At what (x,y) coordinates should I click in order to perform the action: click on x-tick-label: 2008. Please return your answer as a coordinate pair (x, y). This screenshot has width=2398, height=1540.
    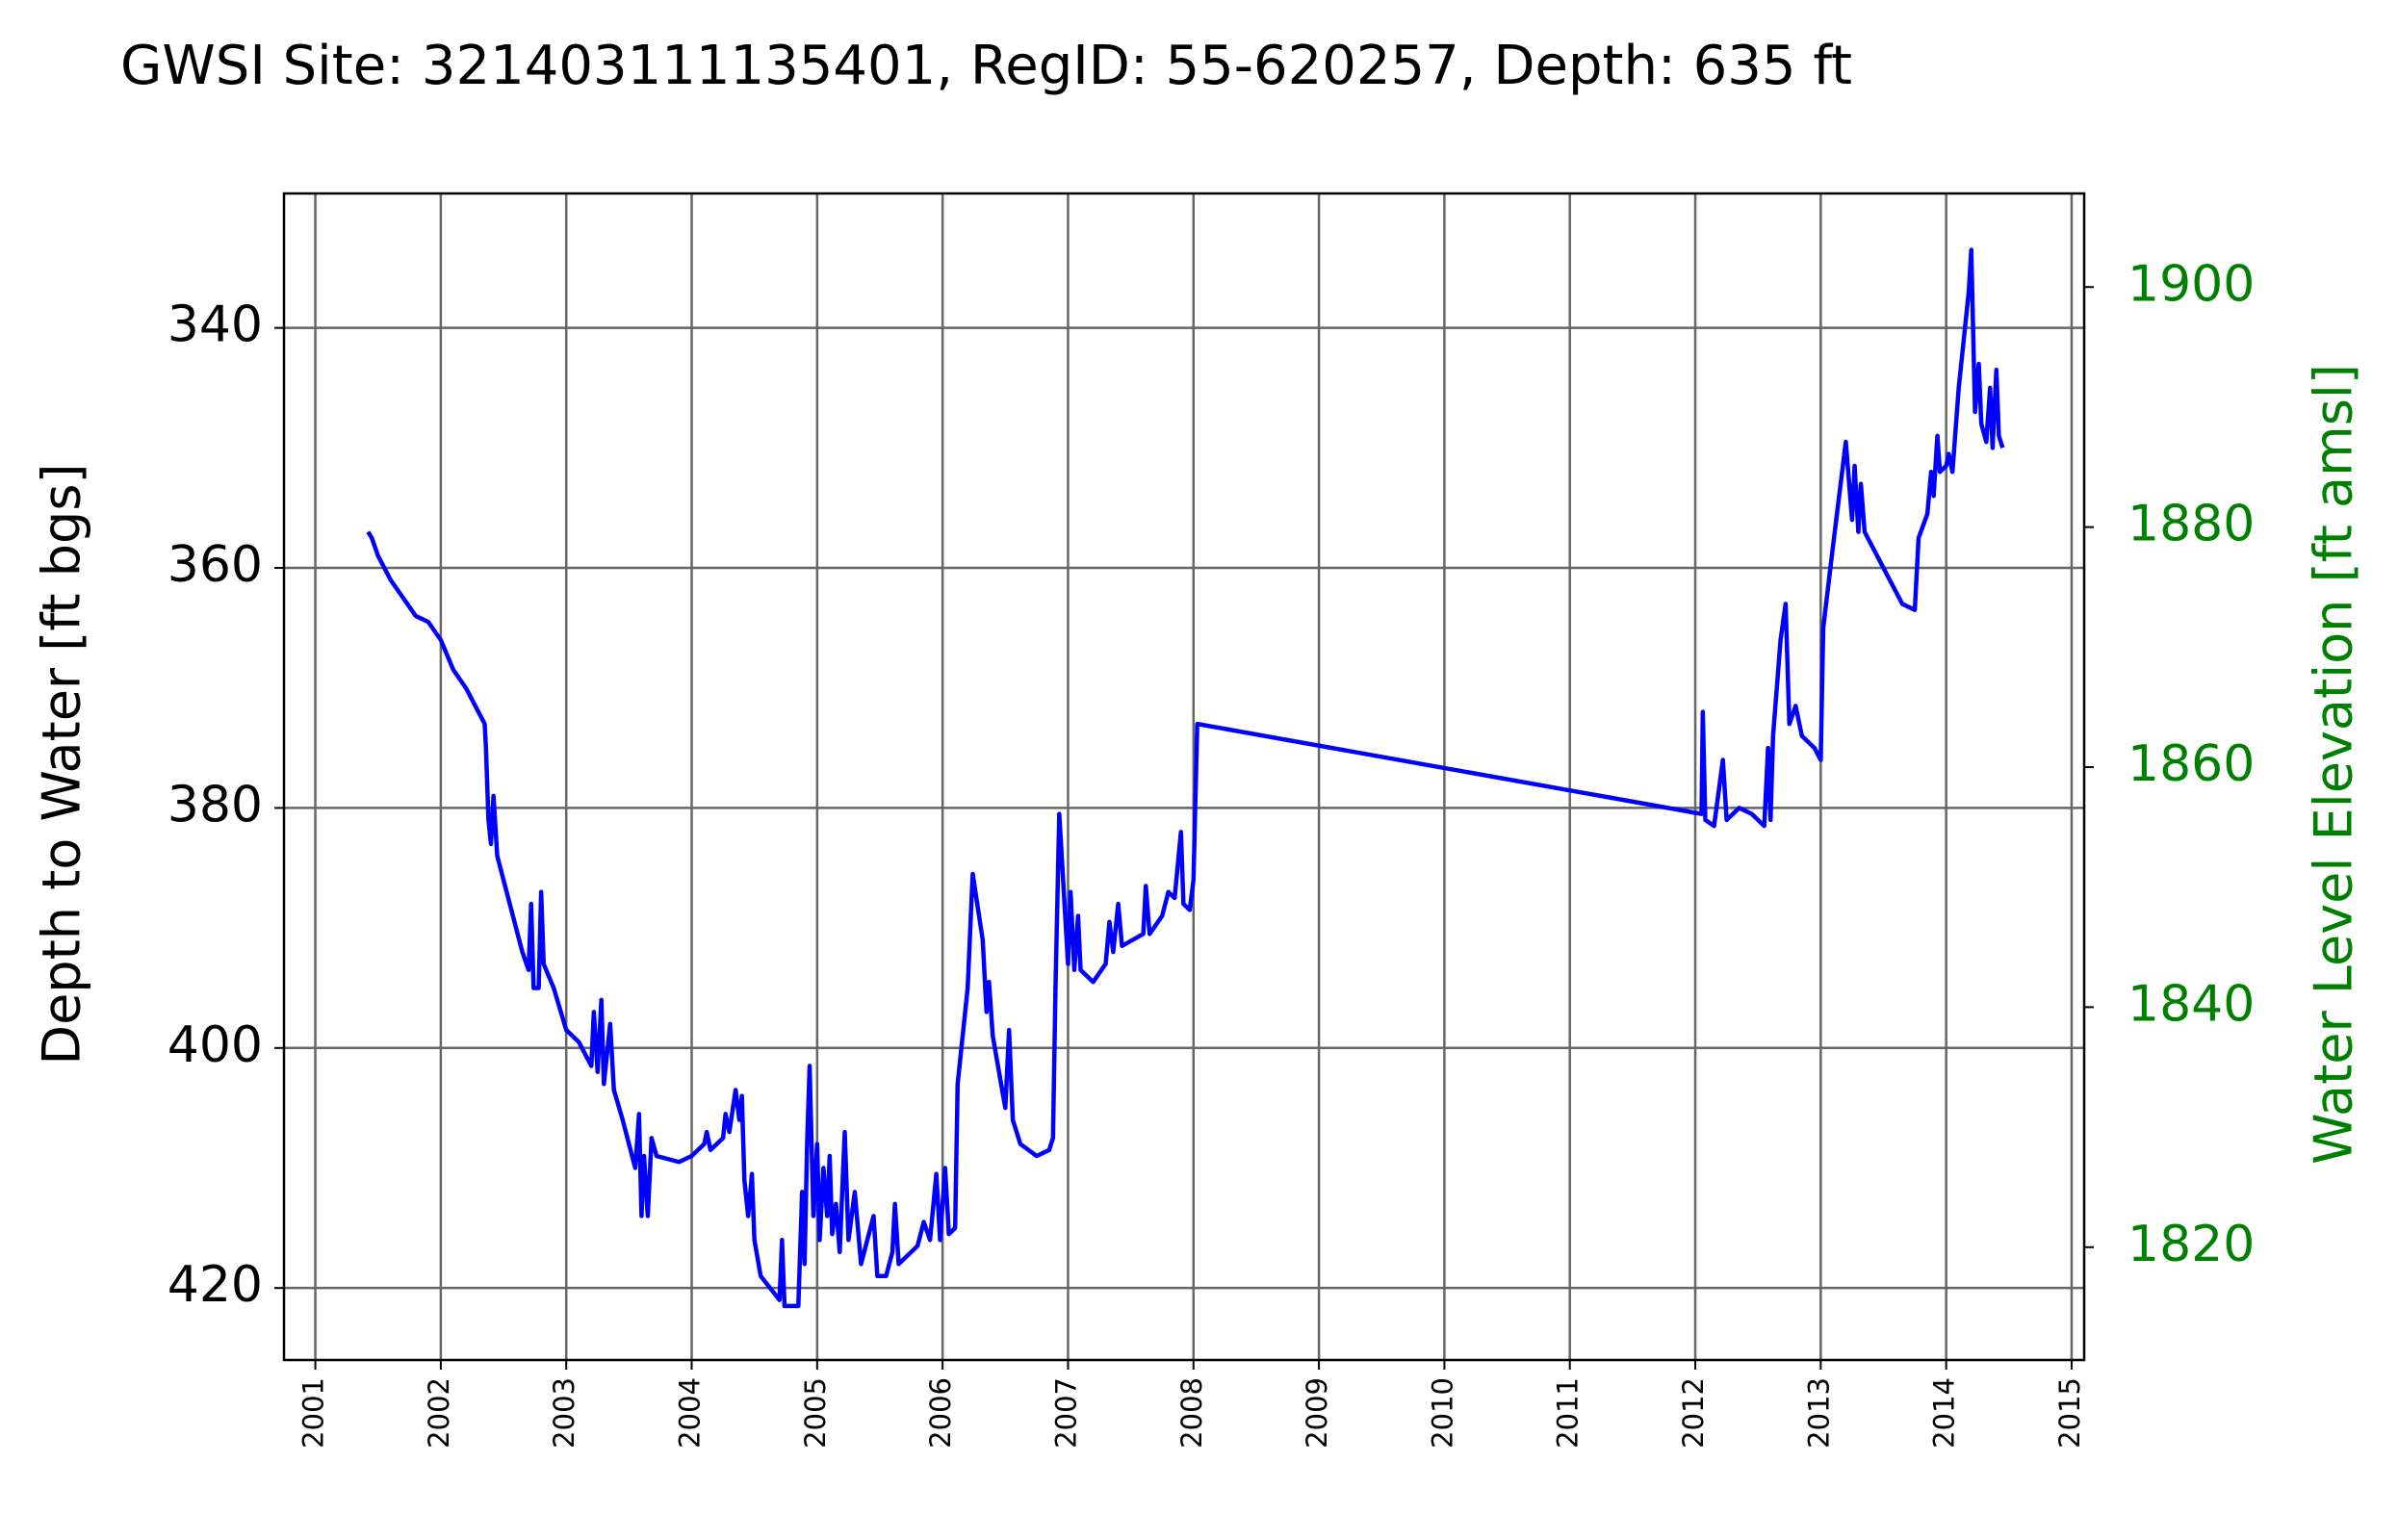
    Looking at the image, I should click on (1191, 1413).